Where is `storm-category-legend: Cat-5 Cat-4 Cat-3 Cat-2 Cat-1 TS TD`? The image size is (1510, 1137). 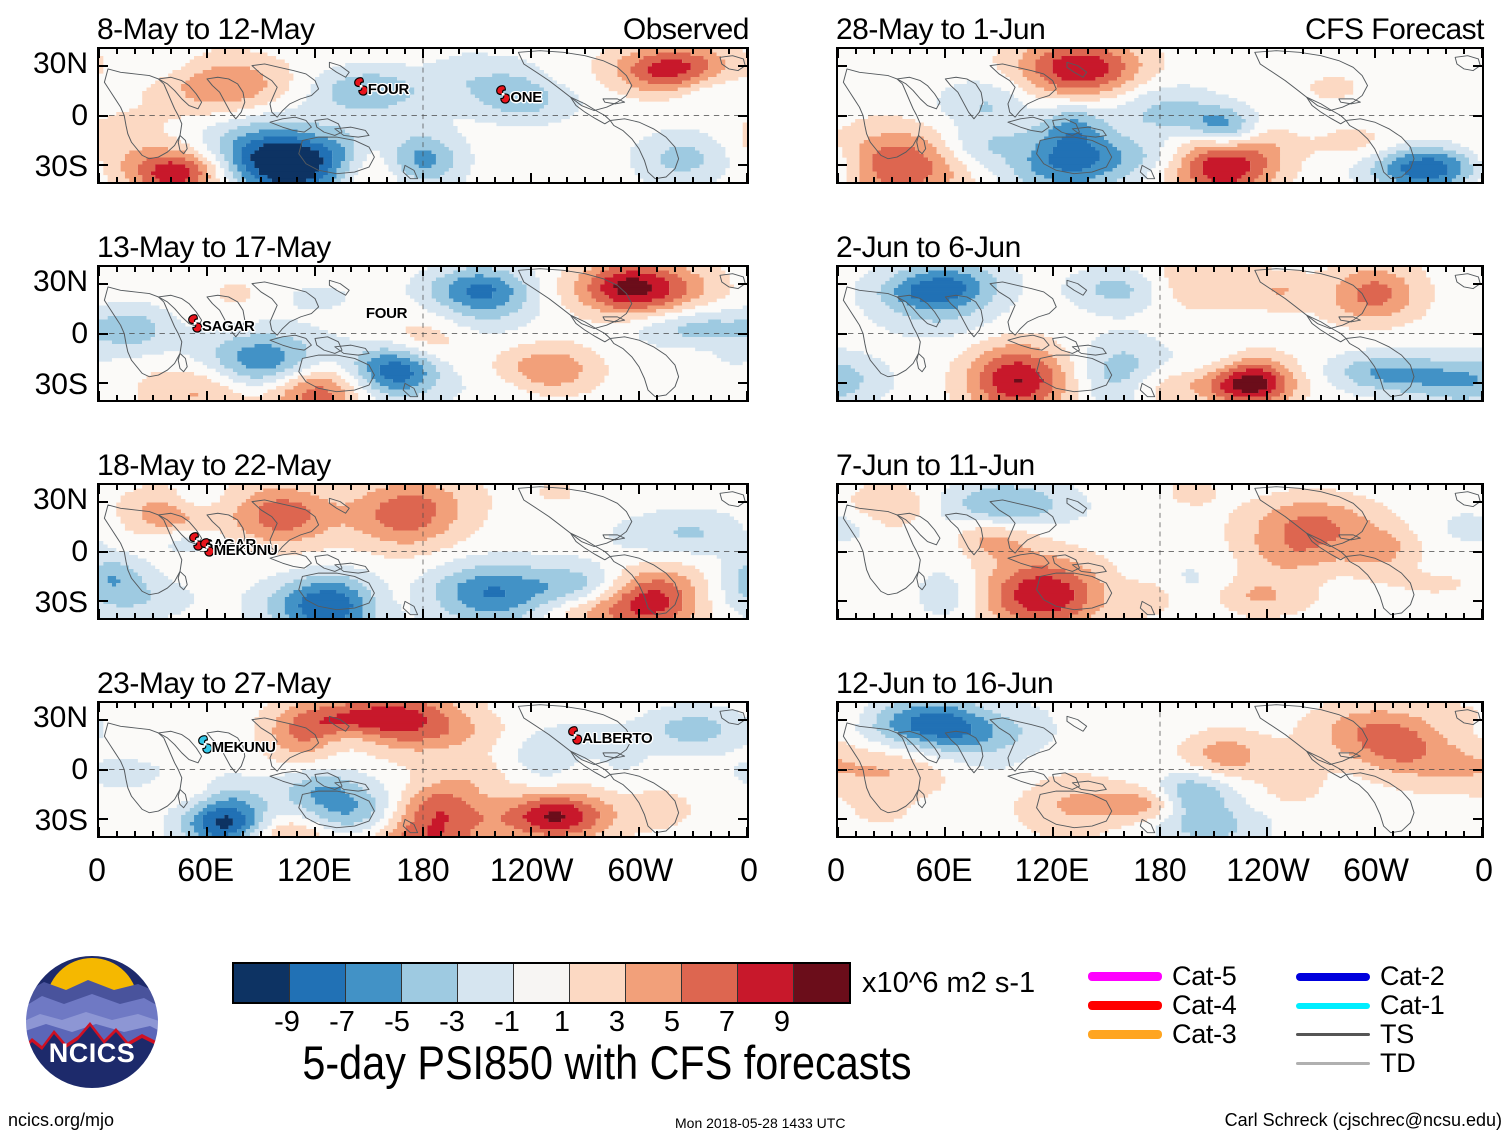
storm-category-legend: Cat-5 Cat-4 Cat-3 Cat-2 Cat-1 TS TD is located at coordinates (1288, 1019).